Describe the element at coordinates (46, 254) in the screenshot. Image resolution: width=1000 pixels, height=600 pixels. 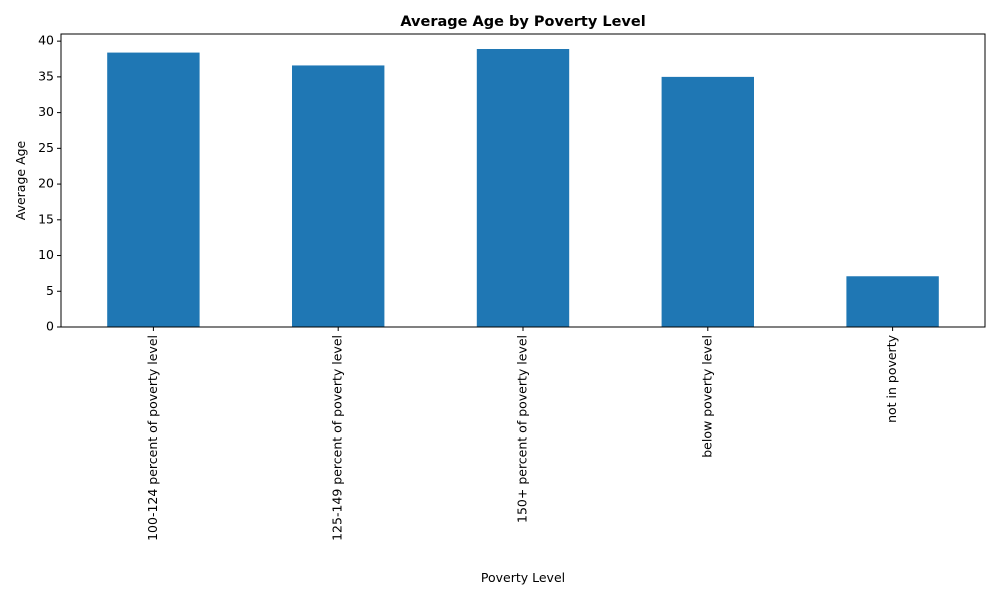
I see `y-tick-label-2: 10` at that location.